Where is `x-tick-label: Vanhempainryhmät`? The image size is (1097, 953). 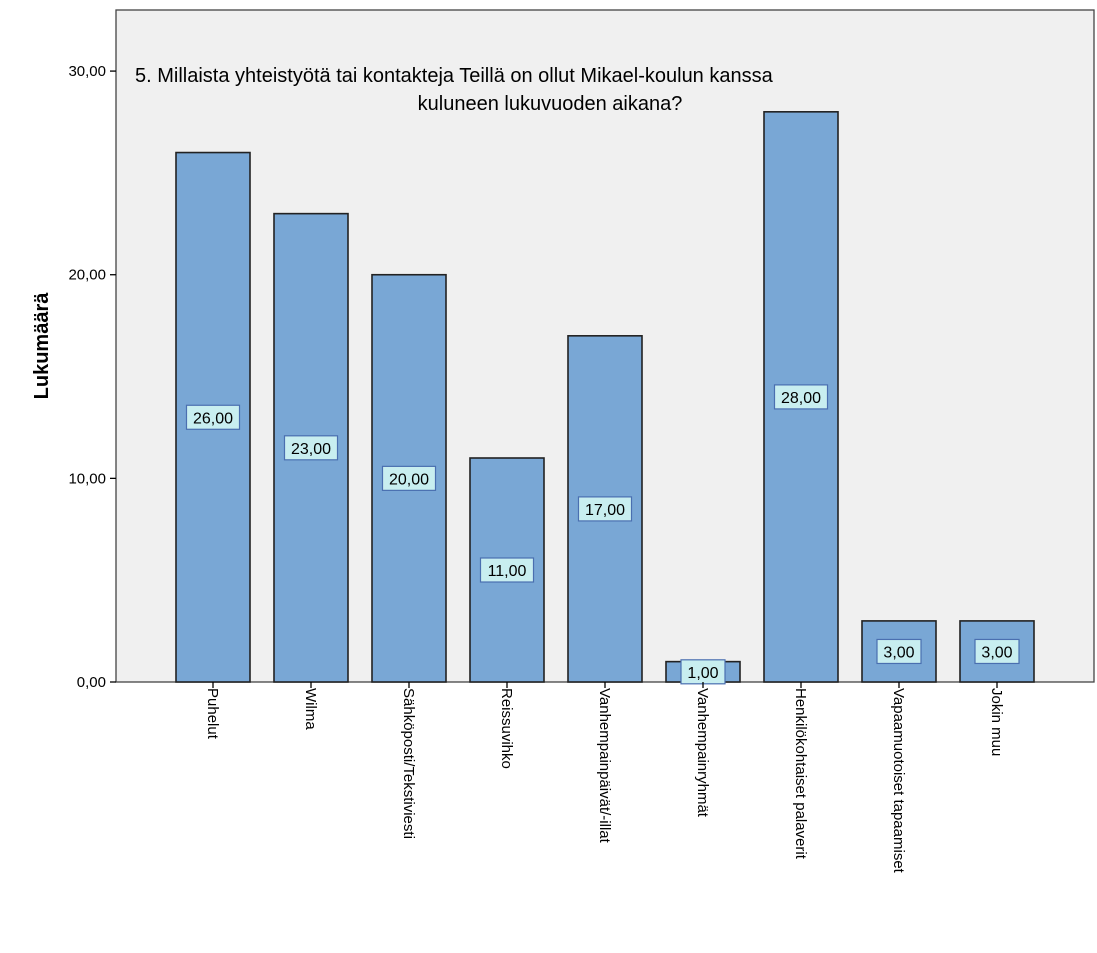 x-tick-label: Vanhempainryhmät is located at coordinates (702, 753).